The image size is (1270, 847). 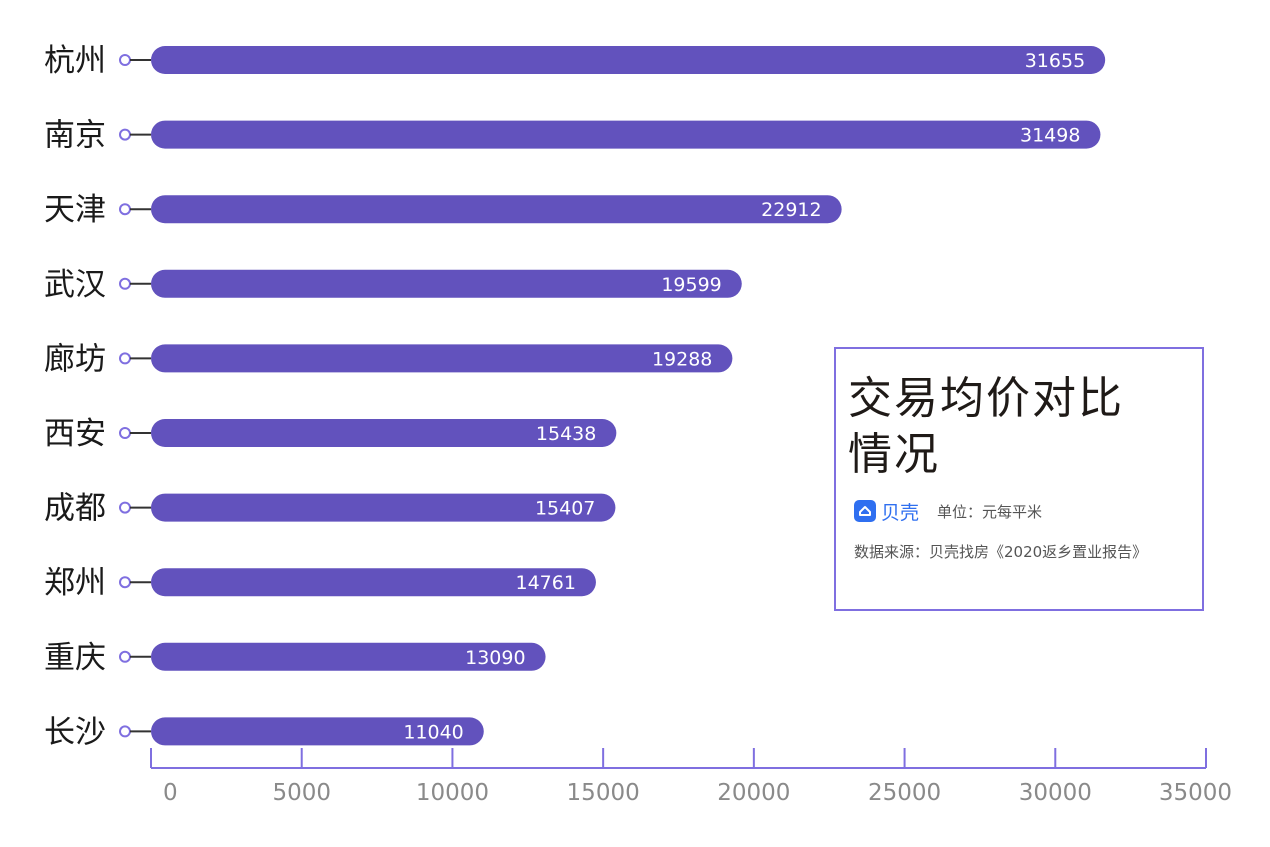 What do you see at coordinates (75, 583) in the screenshot?
I see `category-label: 郑州` at bounding box center [75, 583].